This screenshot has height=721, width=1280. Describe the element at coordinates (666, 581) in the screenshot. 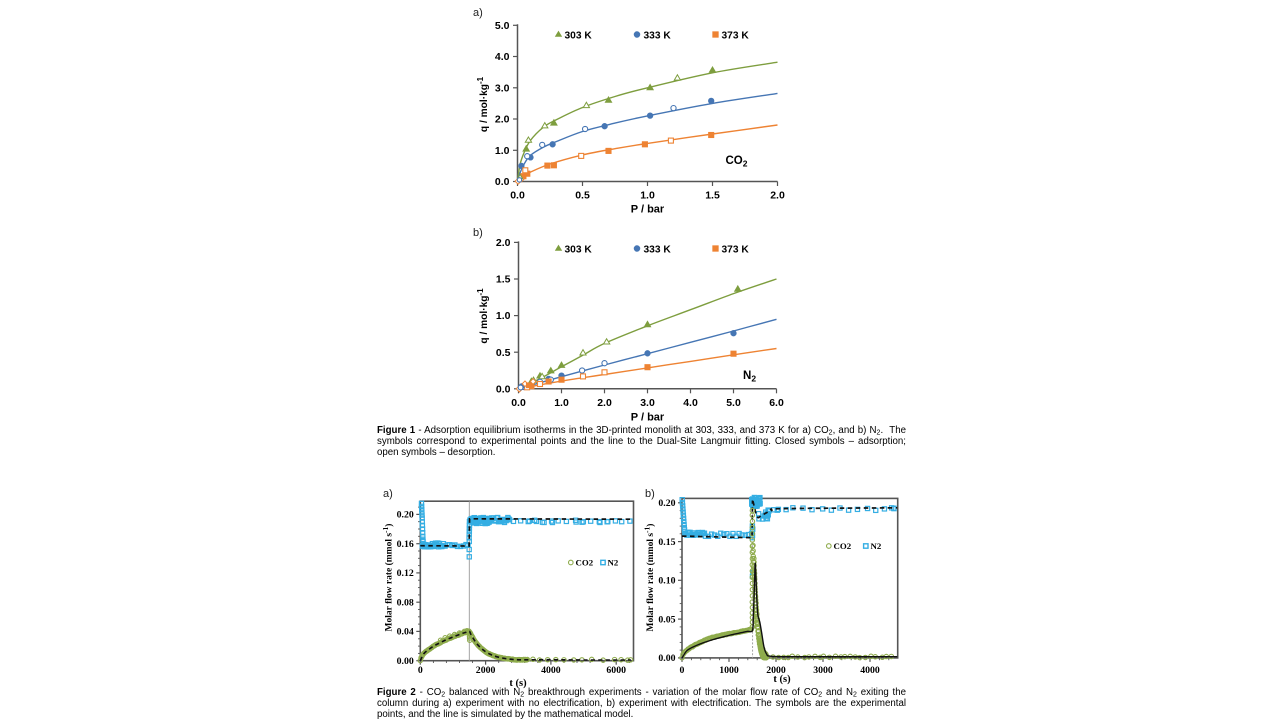

I see `svg-text: 0.10` at that location.